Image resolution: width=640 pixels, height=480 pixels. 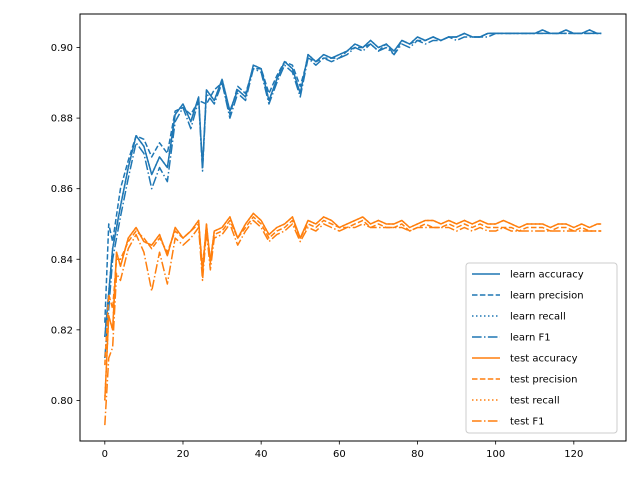 What do you see at coordinates (261, 454) in the screenshot?
I see `x-tick-label: 40` at bounding box center [261, 454].